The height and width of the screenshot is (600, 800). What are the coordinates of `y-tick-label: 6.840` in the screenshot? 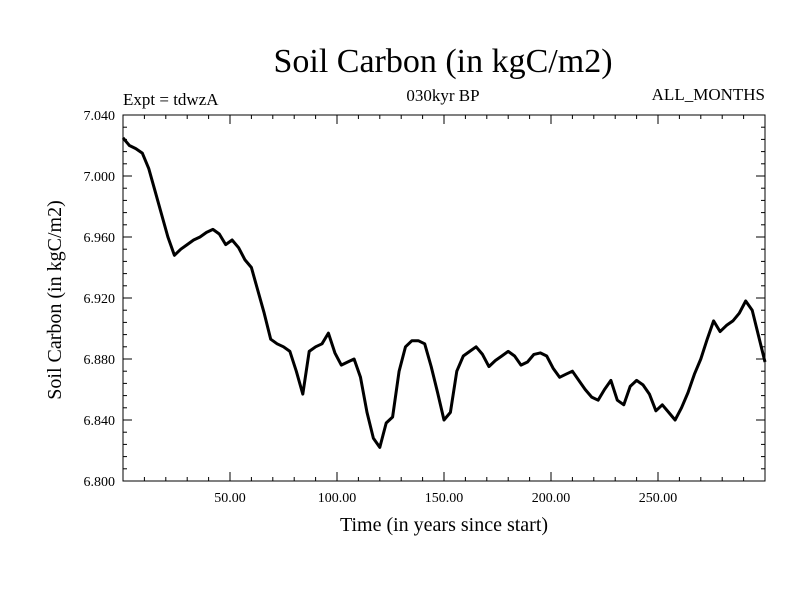 It's located at (100, 421).